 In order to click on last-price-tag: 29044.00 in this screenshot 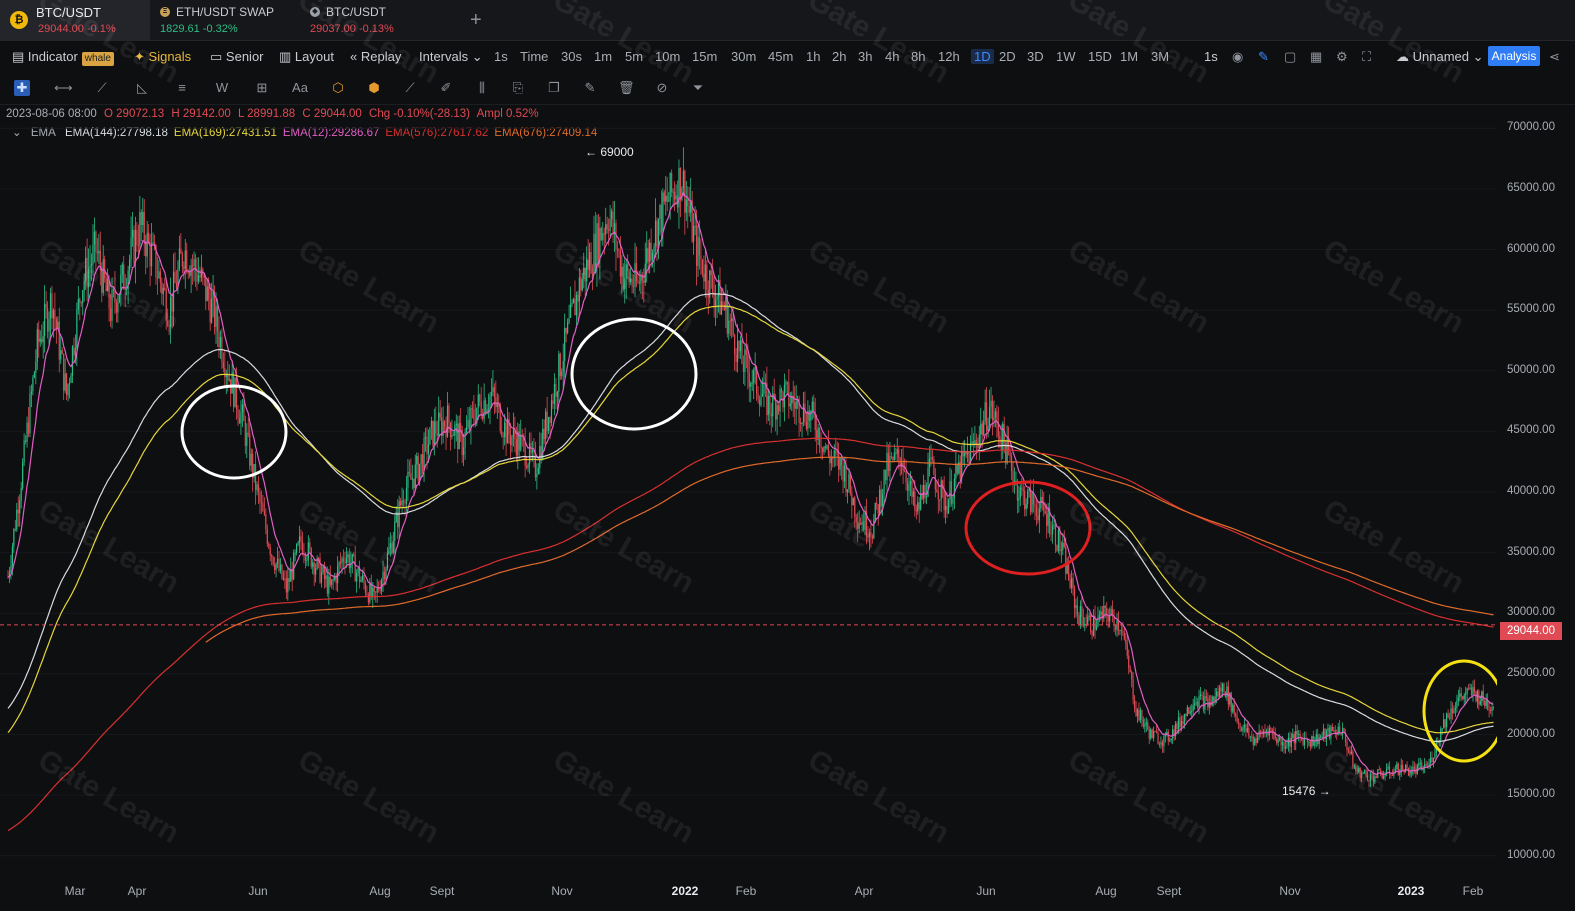, I will do `click(1531, 631)`.